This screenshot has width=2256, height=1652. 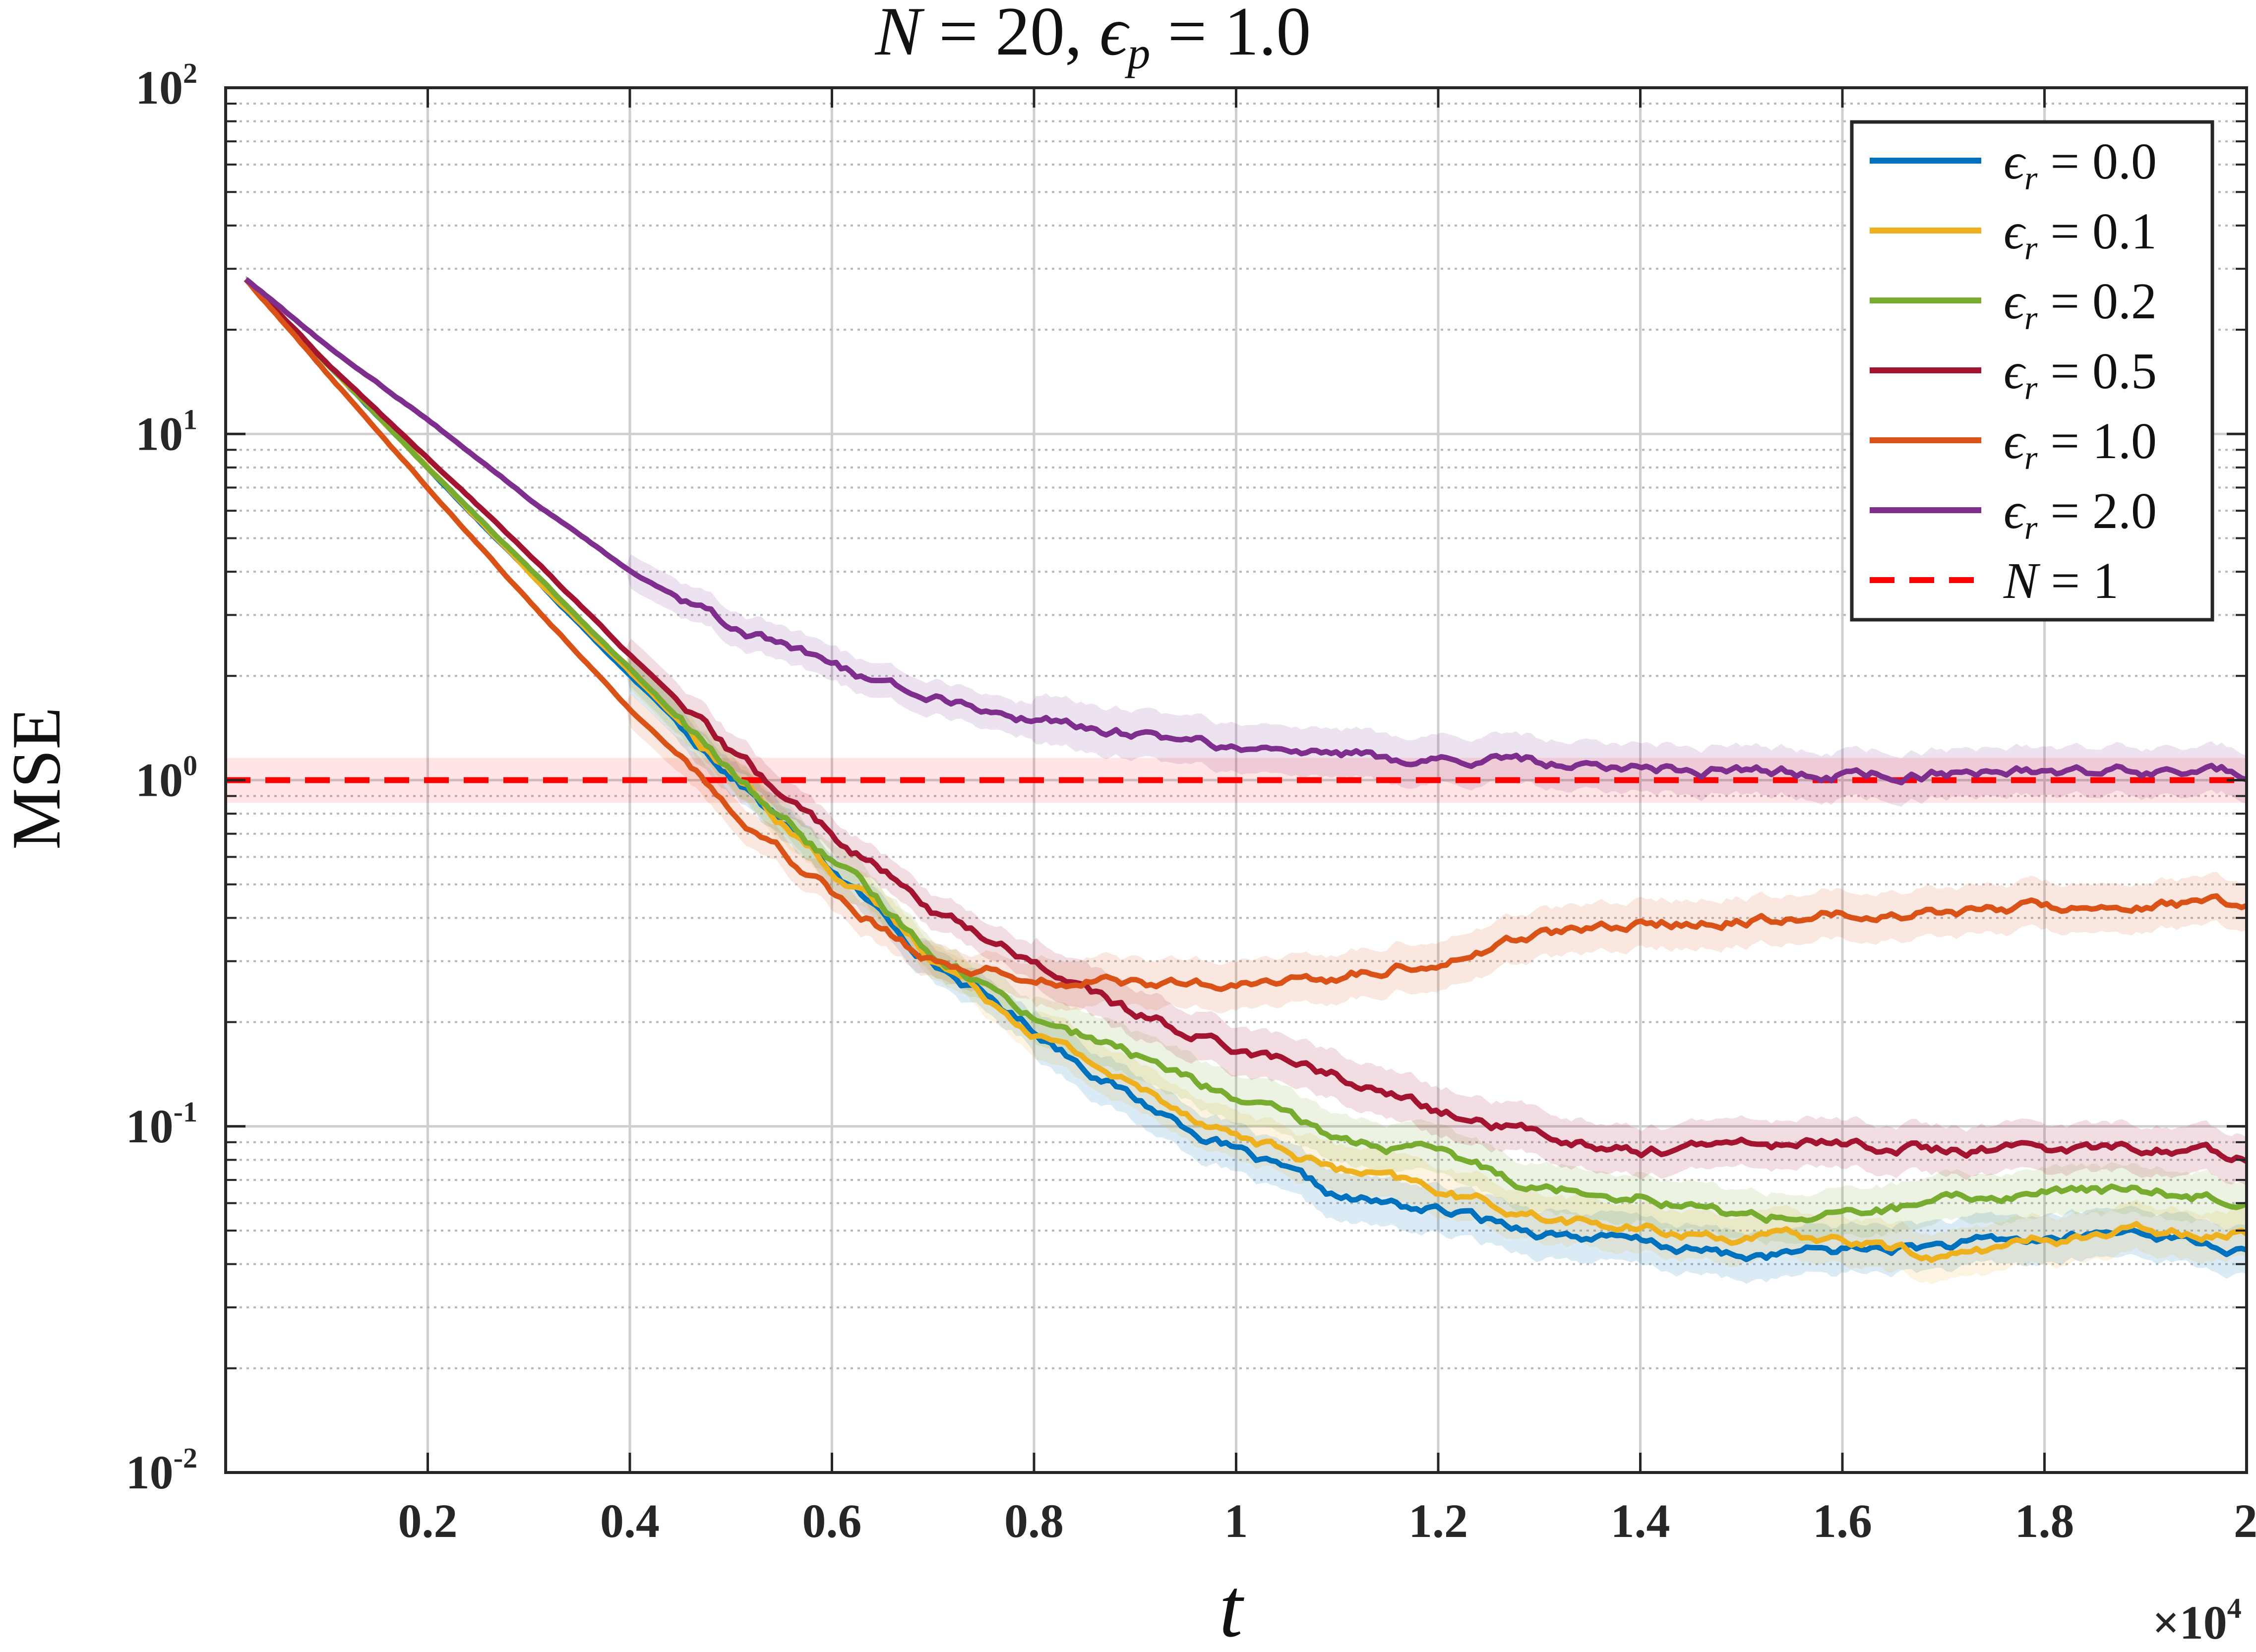 I want to click on x-tick-label: 0.6, so click(x=832, y=1520).